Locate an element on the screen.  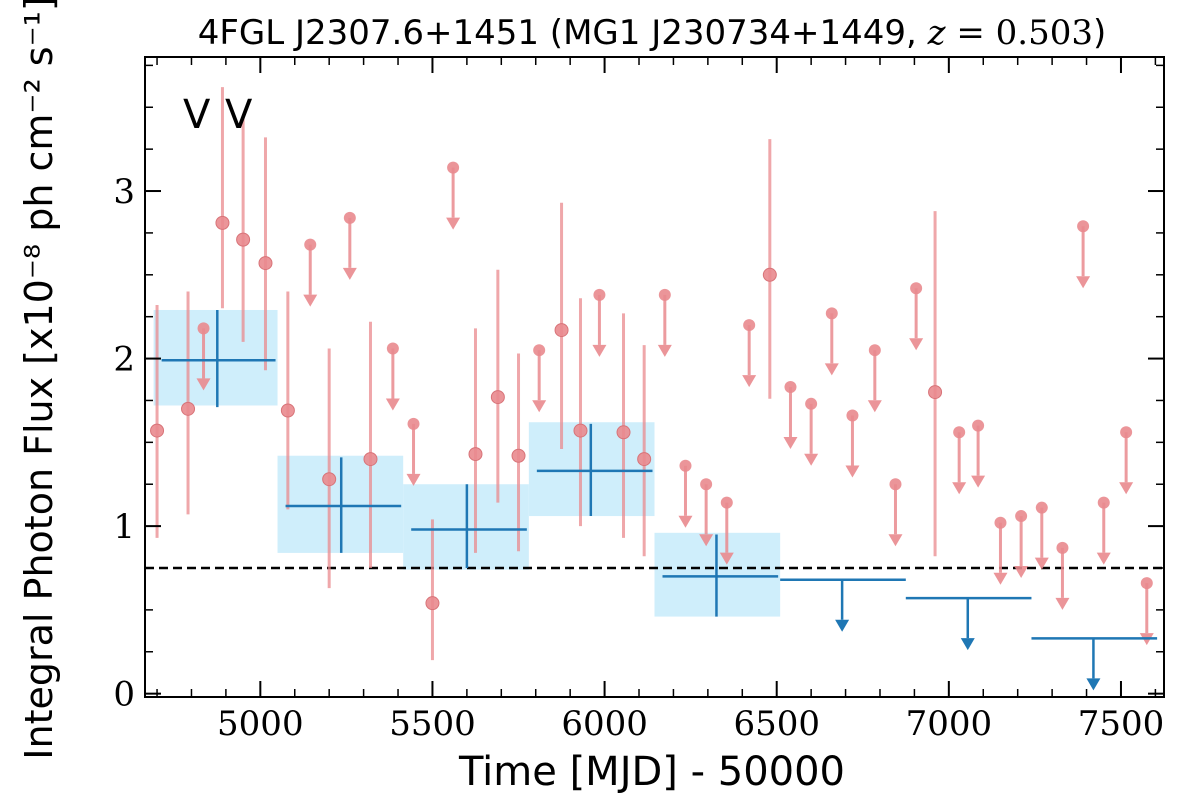
y-axis-label: Integral Photon Flux [x10⁻⁸ ph cm⁻² s⁻¹] is located at coordinates (39, 380).